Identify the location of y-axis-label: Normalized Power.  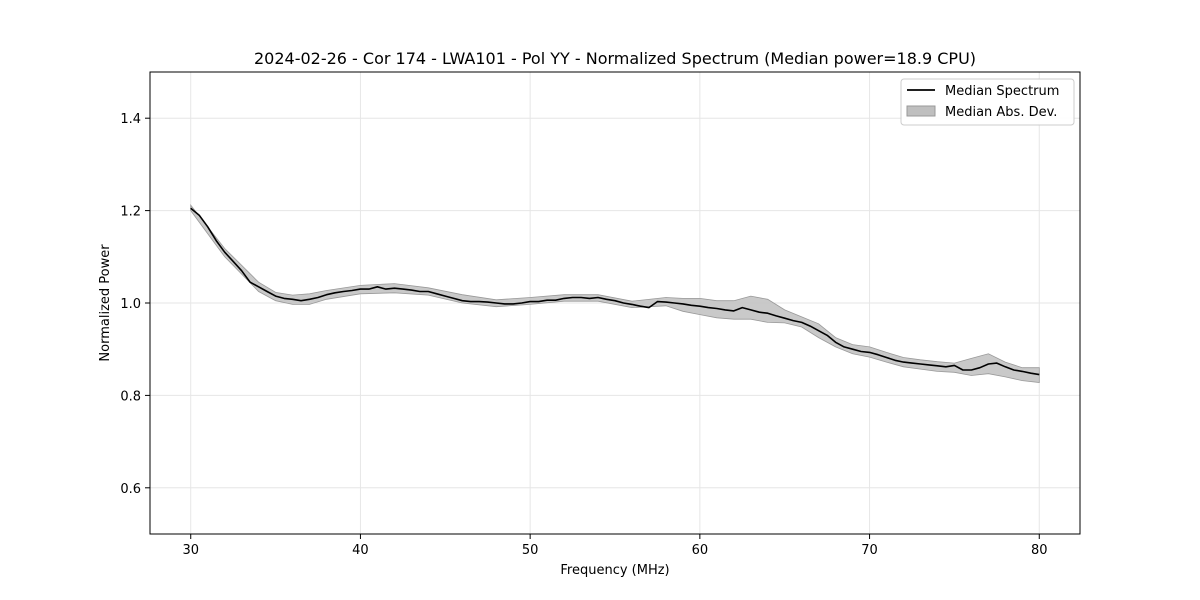
(105, 303).